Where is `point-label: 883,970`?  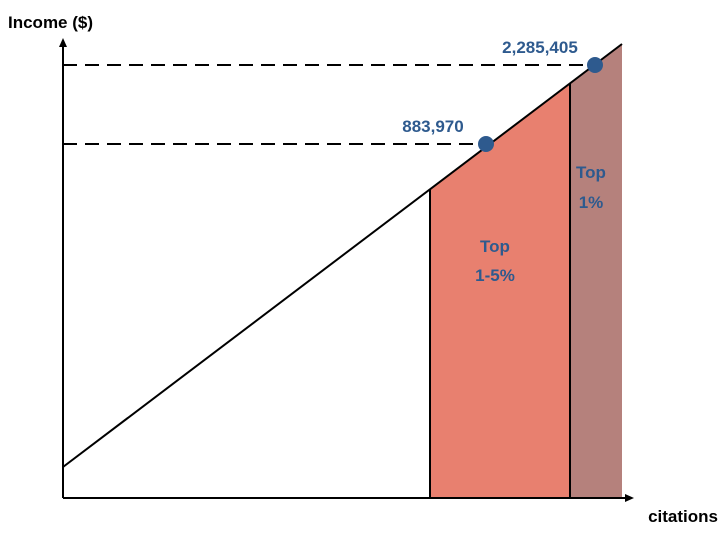 point-label: 883,970 is located at coordinates (432, 126).